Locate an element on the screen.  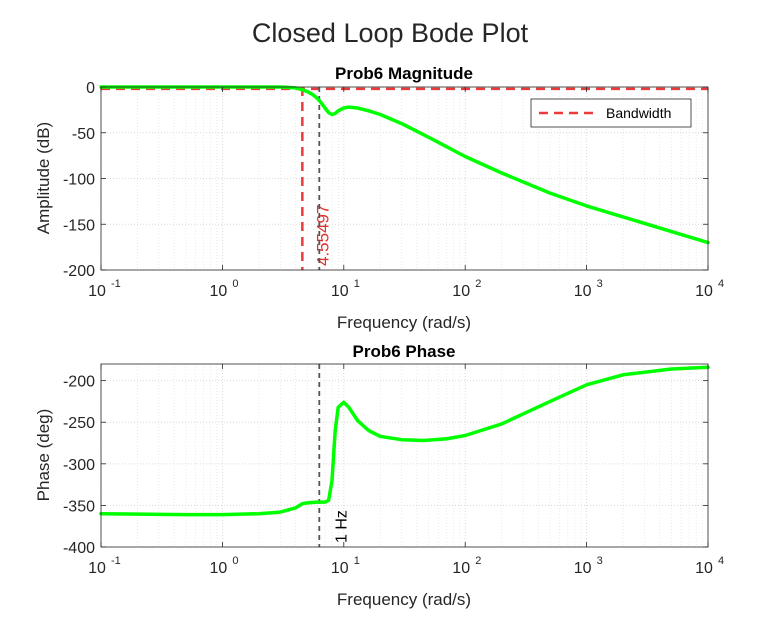
phase-xlabel: Frequency (rad/s) is located at coordinates (404, 599).